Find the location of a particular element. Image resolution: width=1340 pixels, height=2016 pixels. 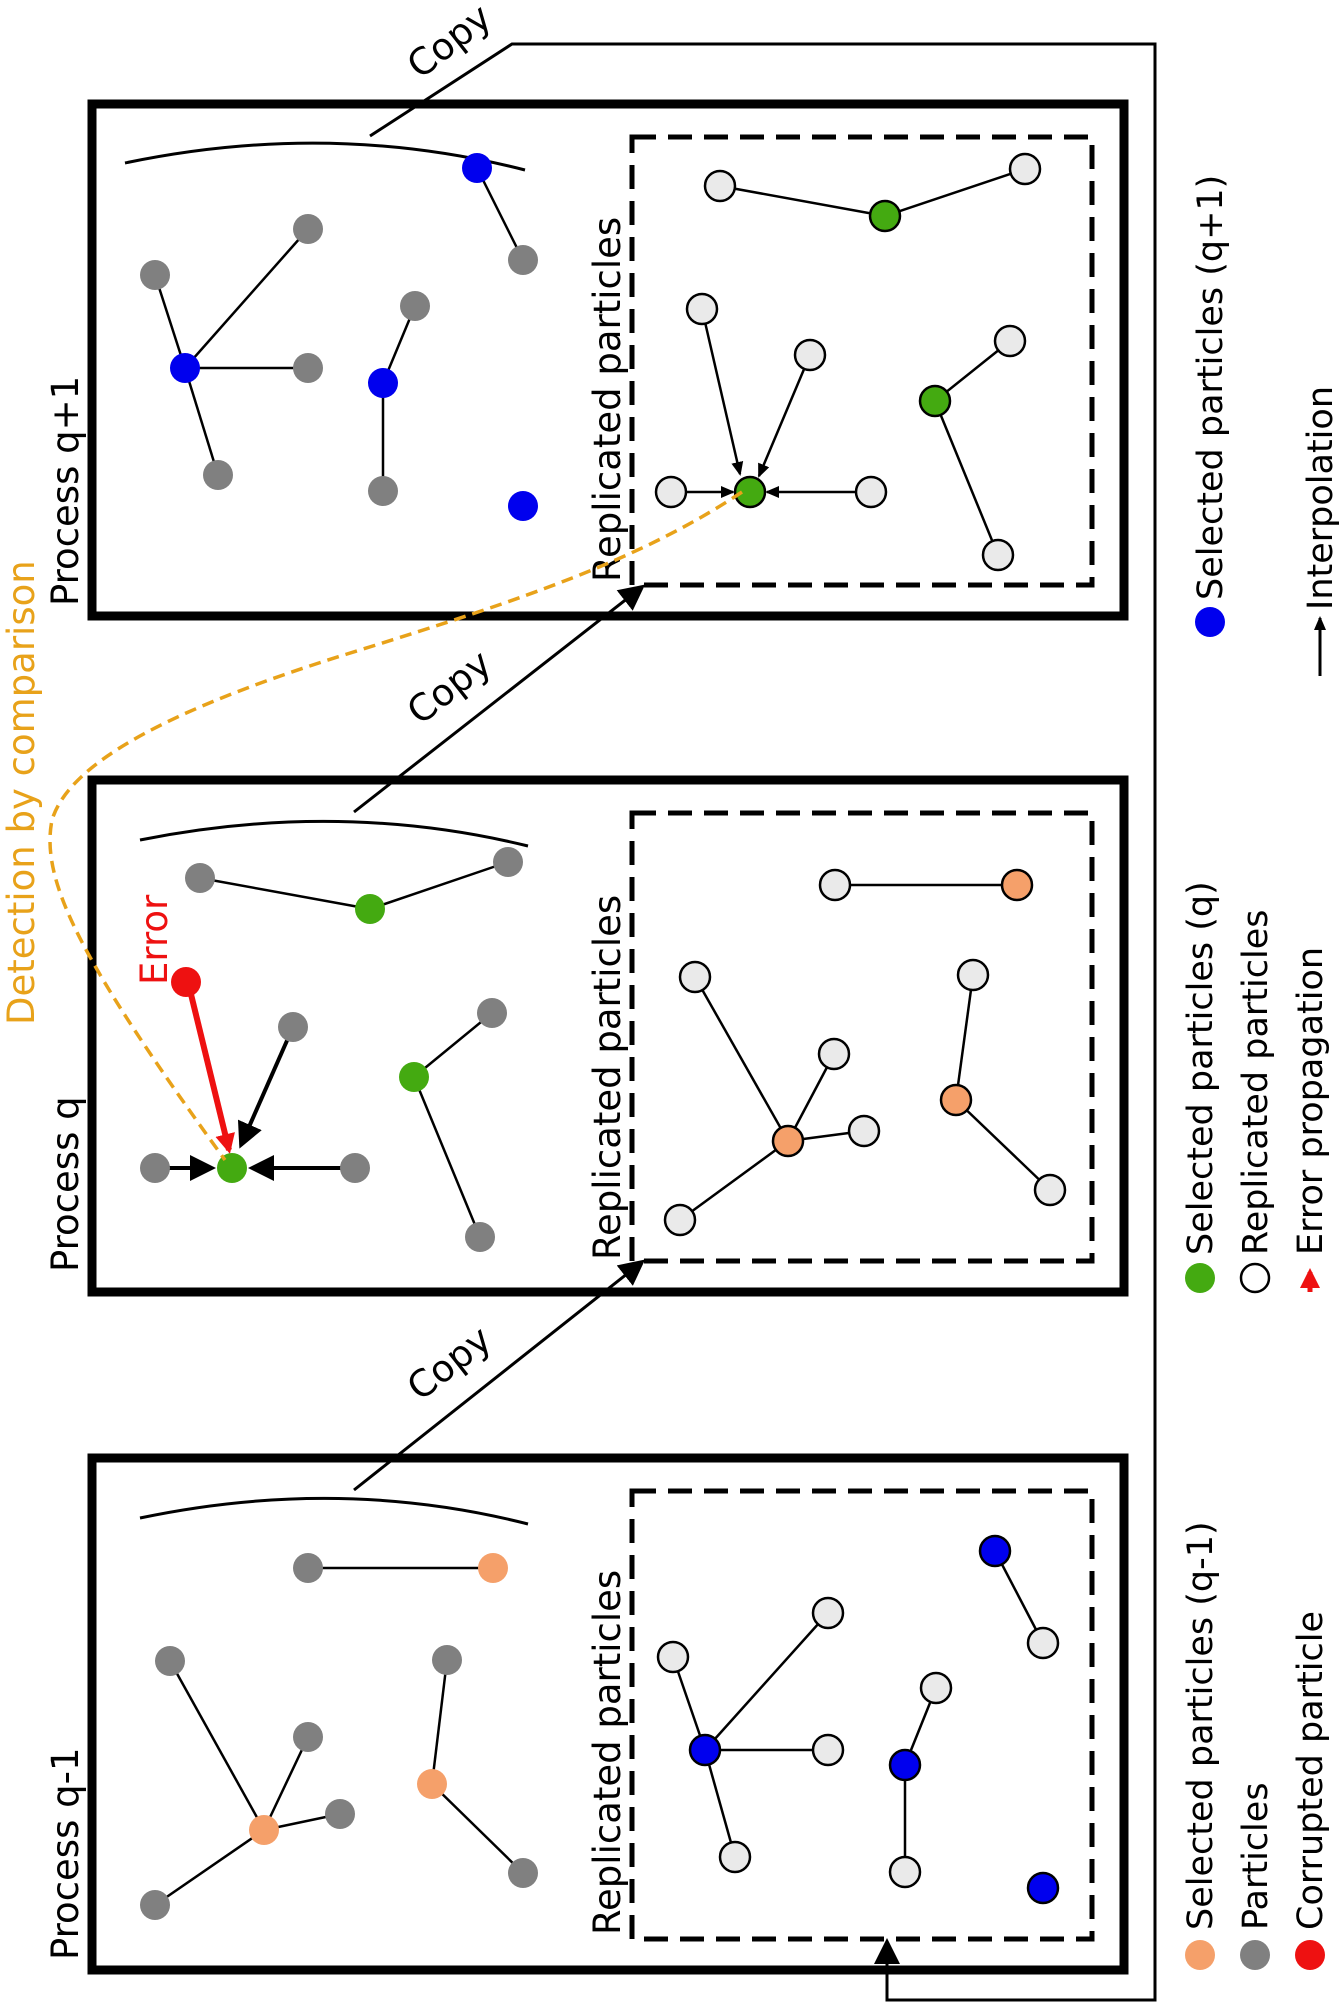

error-label: Error is located at coordinates (154, 939).